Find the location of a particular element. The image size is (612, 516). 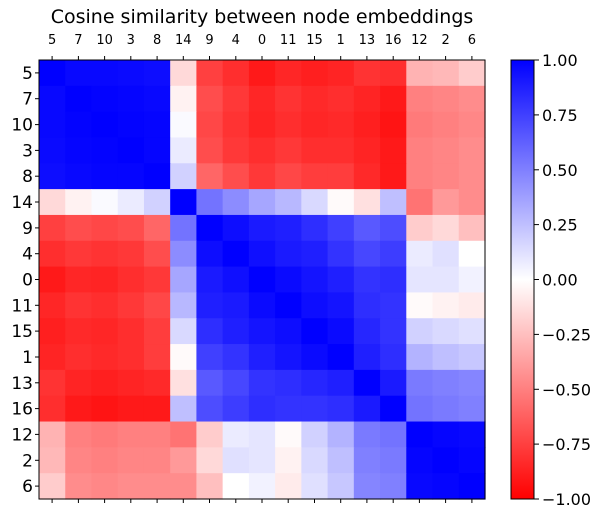

colorbar-label-7: −0.75 is located at coordinates (566, 444).